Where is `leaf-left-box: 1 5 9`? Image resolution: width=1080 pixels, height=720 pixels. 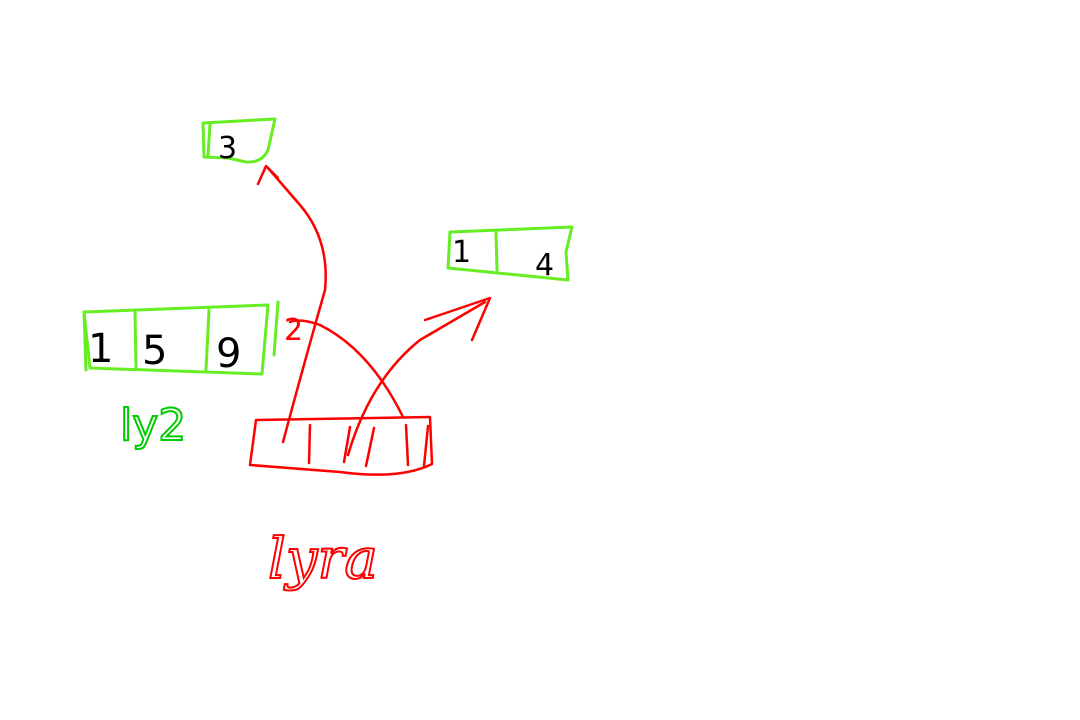
leaf-left-box: 1 5 9 is located at coordinates (181, 338).